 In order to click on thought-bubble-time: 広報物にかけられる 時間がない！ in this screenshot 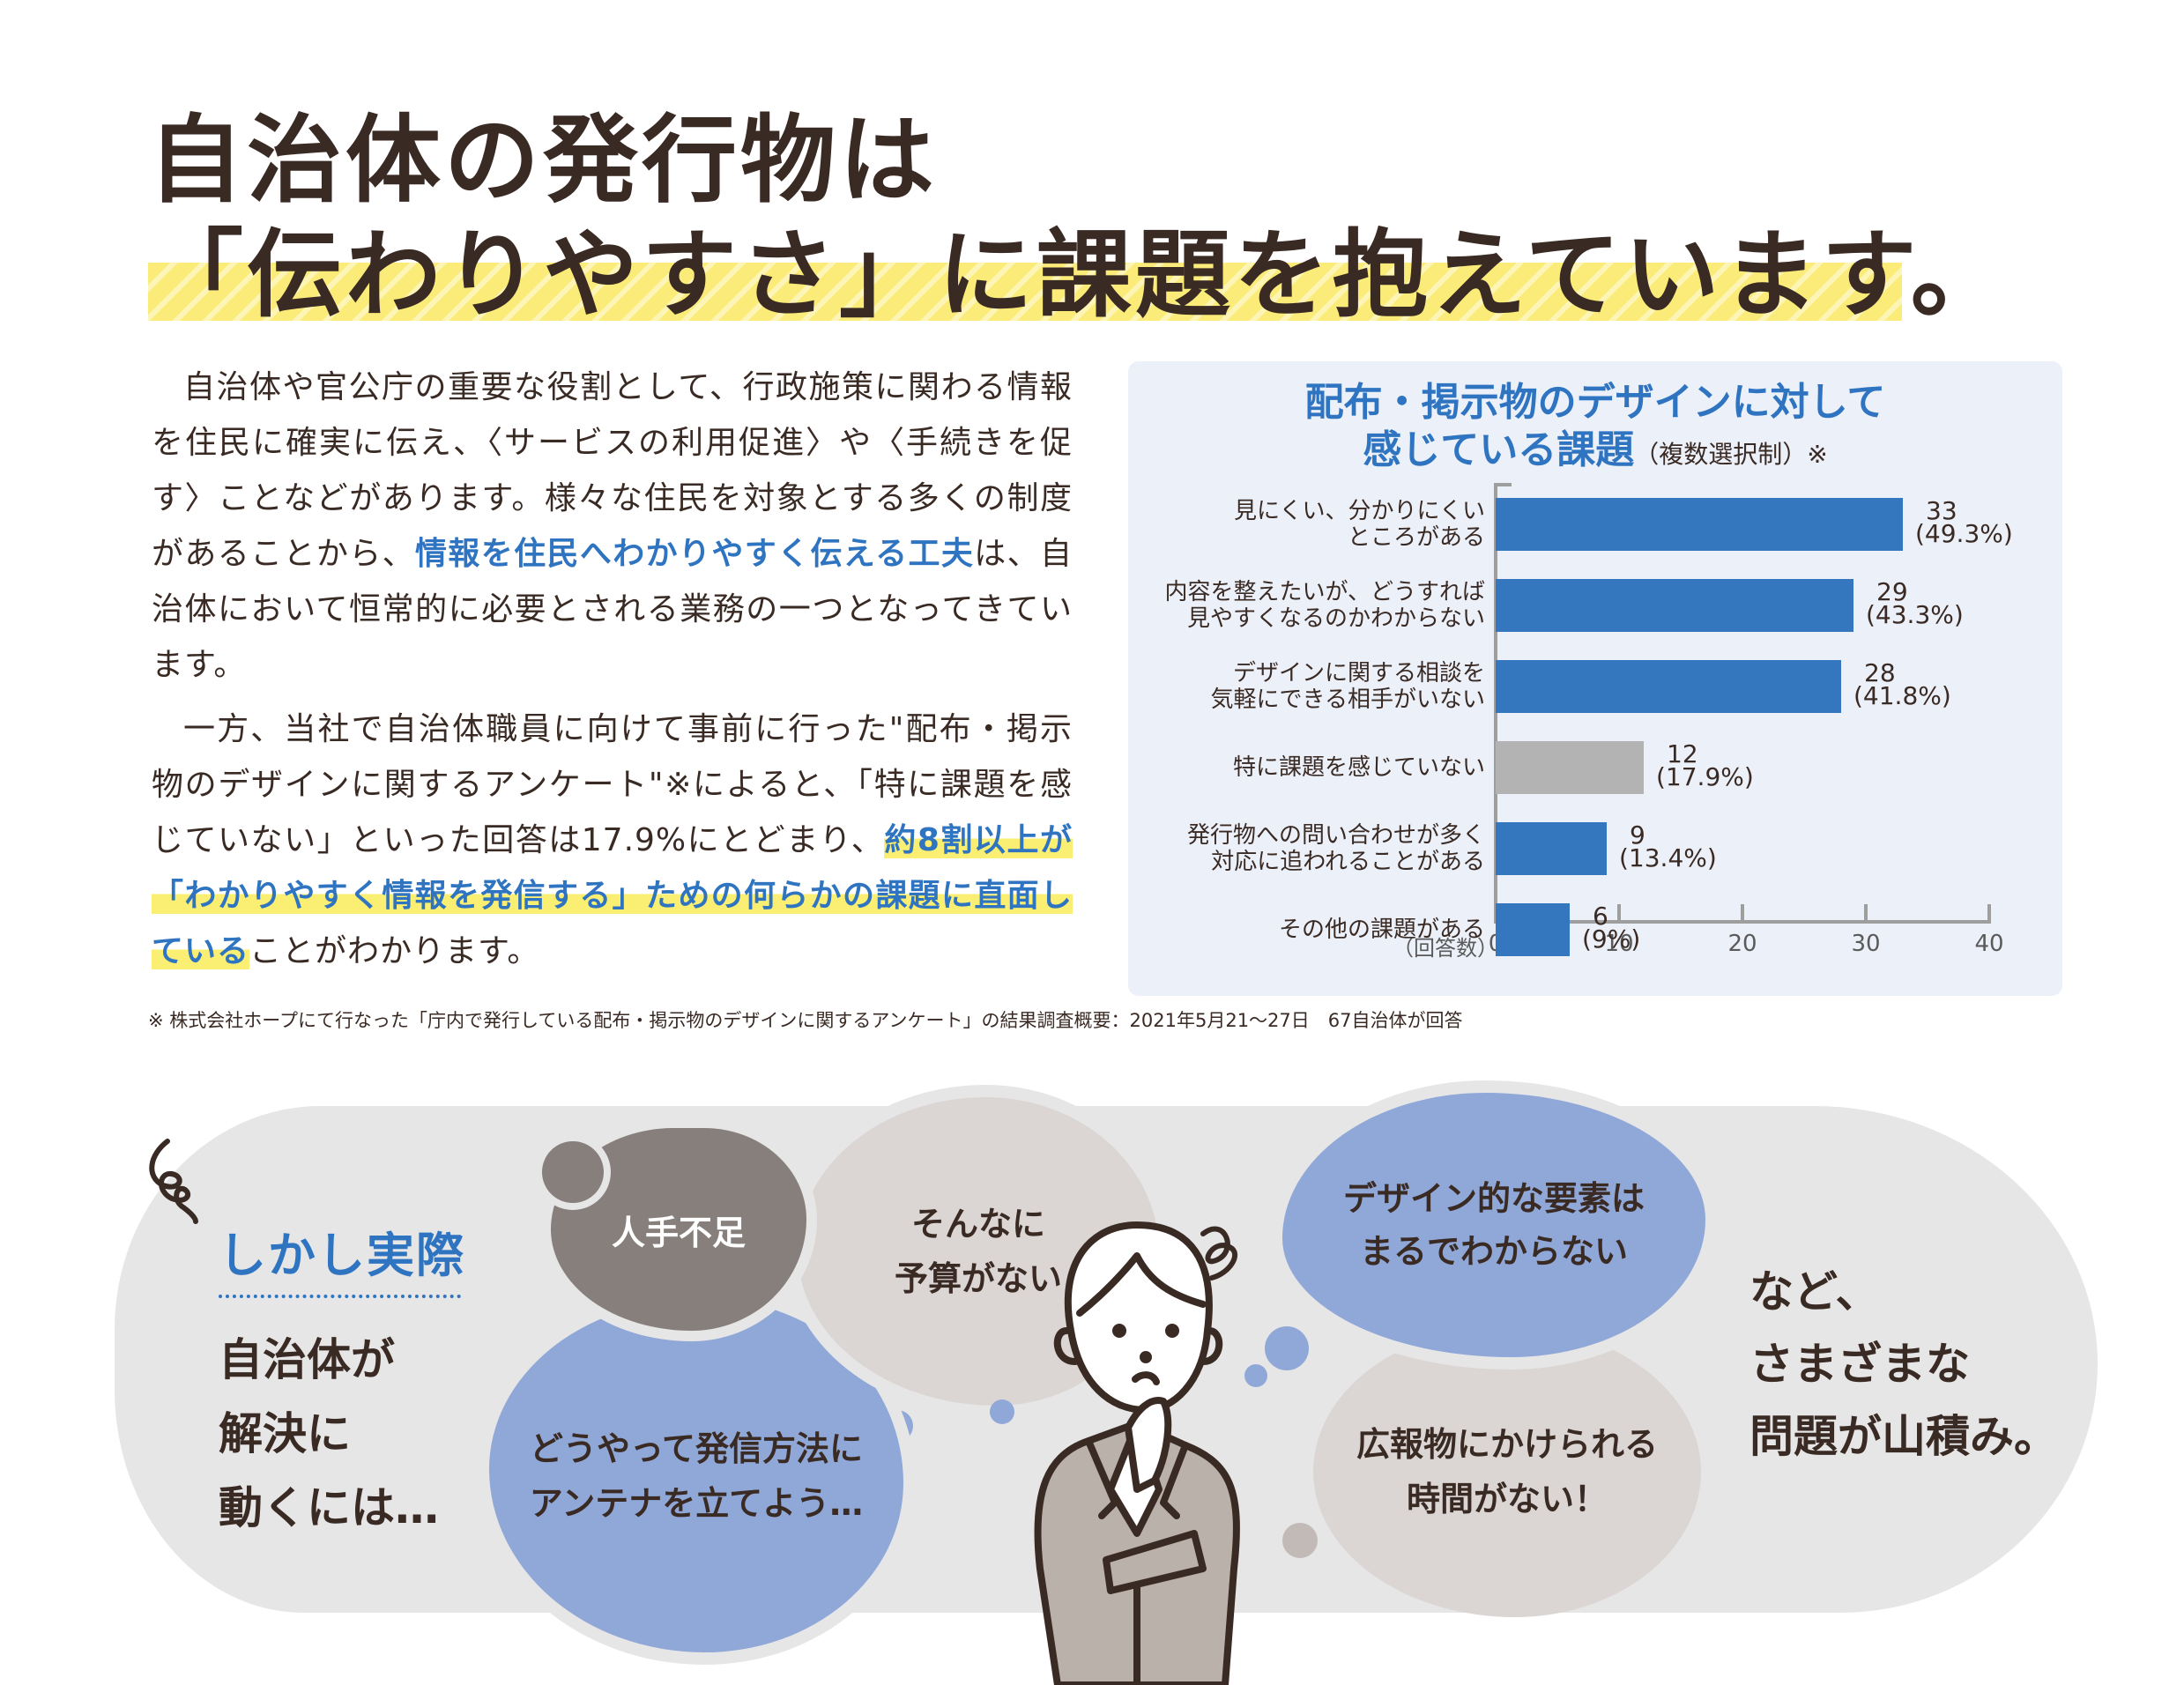, I will do `click(1507, 1471)`.